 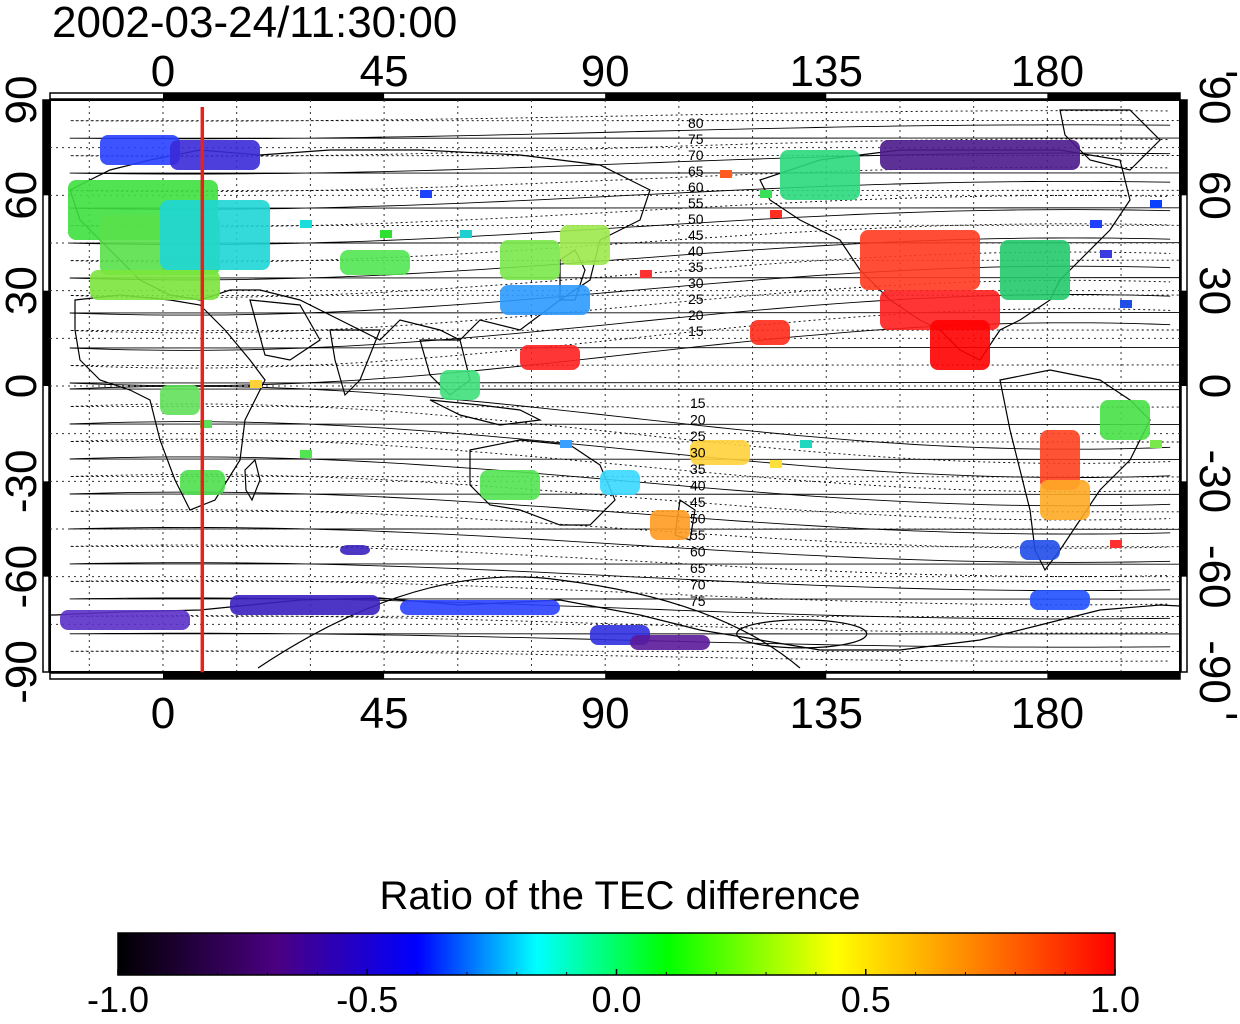 What do you see at coordinates (696, 123) in the screenshot?
I see `contour-label-north: 80` at bounding box center [696, 123].